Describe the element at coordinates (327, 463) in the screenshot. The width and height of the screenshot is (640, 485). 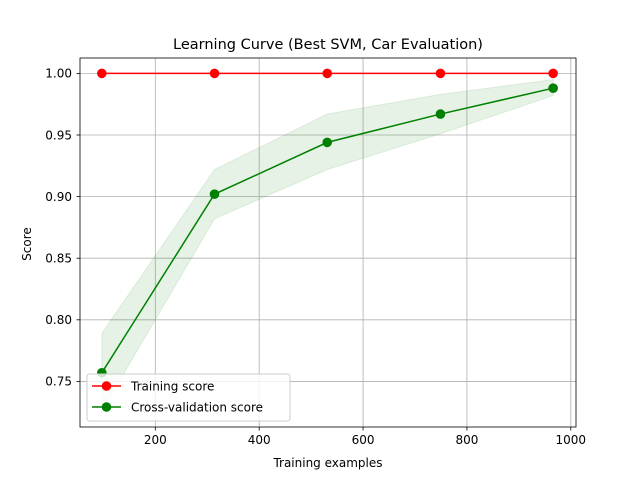
I see `x-axis-title: Training examples` at that location.